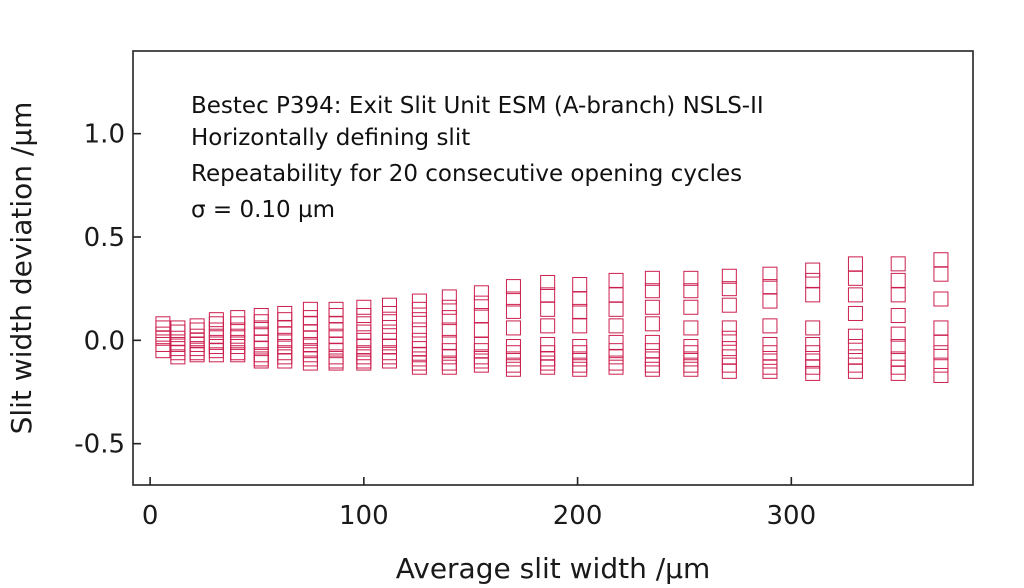 This screenshot has height=588, width=1024. What do you see at coordinates (104, 238) in the screenshot?
I see `y-tick-label: 0.5` at bounding box center [104, 238].